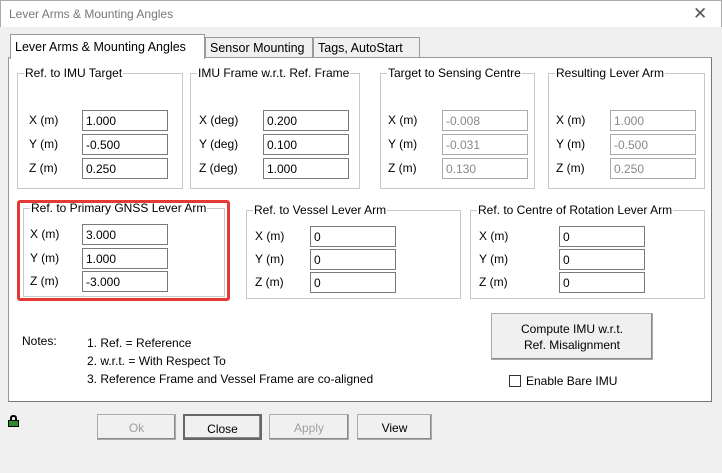 The width and height of the screenshot is (722, 473). What do you see at coordinates (361, 13) in the screenshot?
I see `title-bar: Lever Arms & Mounting Angles ✕` at bounding box center [361, 13].